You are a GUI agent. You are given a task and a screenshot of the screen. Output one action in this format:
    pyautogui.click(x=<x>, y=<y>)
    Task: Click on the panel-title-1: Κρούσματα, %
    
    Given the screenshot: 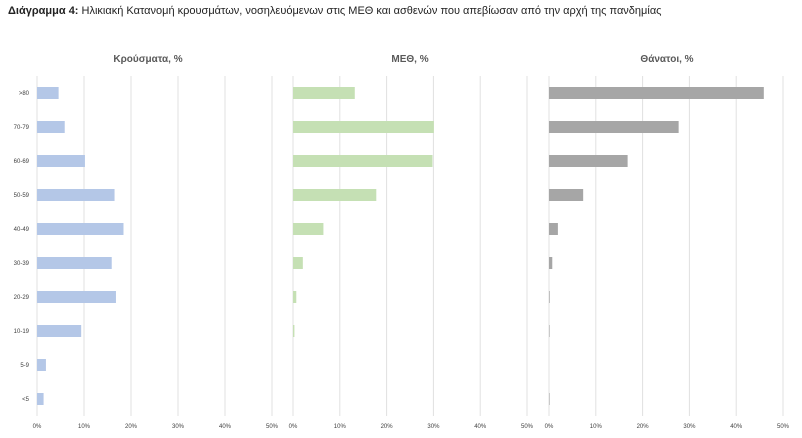 What is the action you would take?
    pyautogui.click(x=147, y=59)
    